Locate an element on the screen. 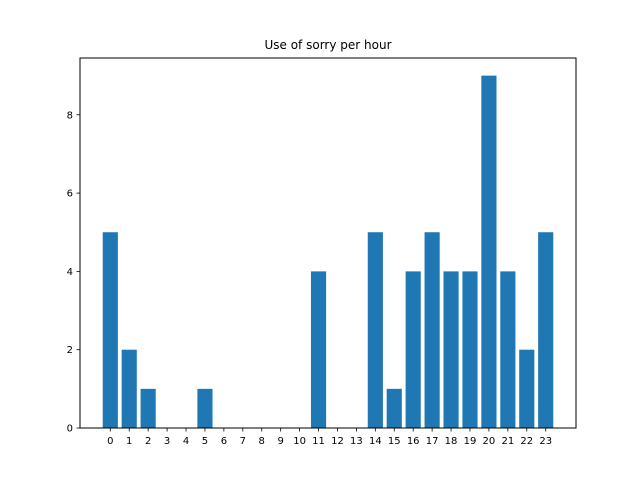  x-tick-label: 6 is located at coordinates (224, 441).